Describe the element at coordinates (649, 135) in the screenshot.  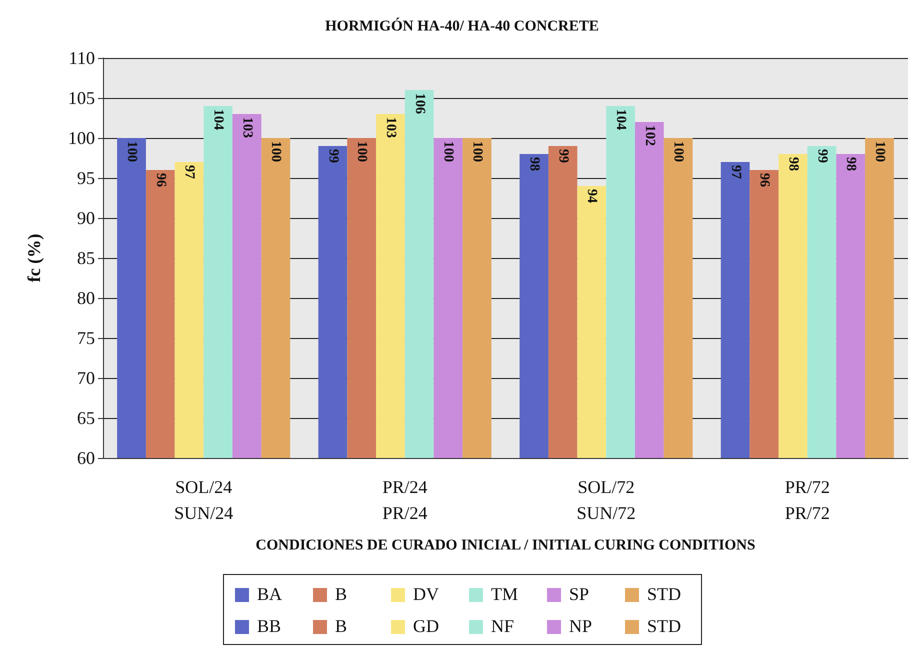
I see `data-label: 102` at that location.